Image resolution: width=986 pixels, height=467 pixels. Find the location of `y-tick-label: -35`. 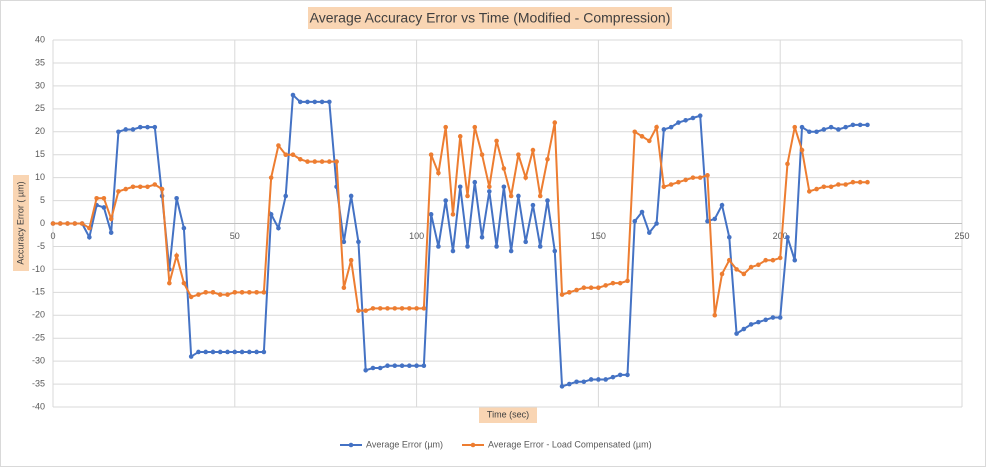

y-tick-label: -35 is located at coordinates (38, 383).